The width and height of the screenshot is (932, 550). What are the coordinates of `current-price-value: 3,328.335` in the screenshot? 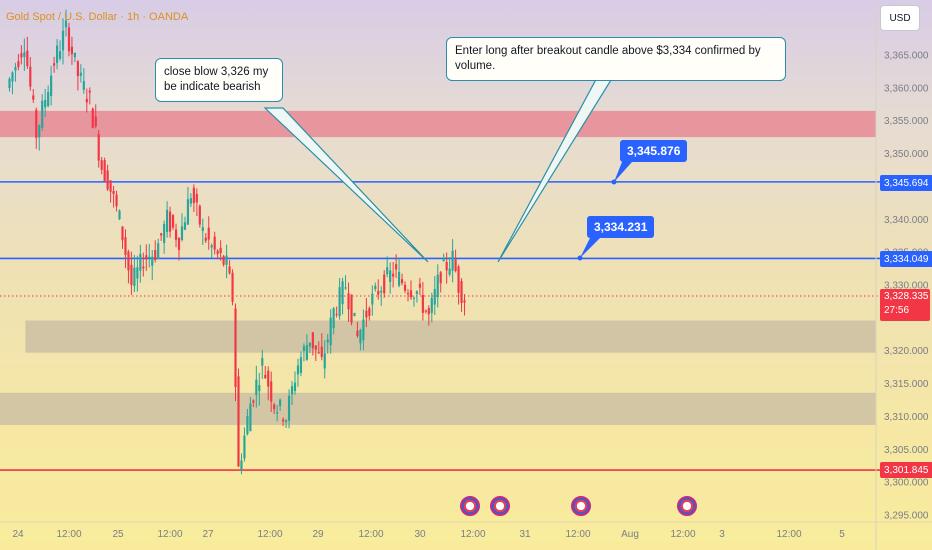 It's located at (906, 296).